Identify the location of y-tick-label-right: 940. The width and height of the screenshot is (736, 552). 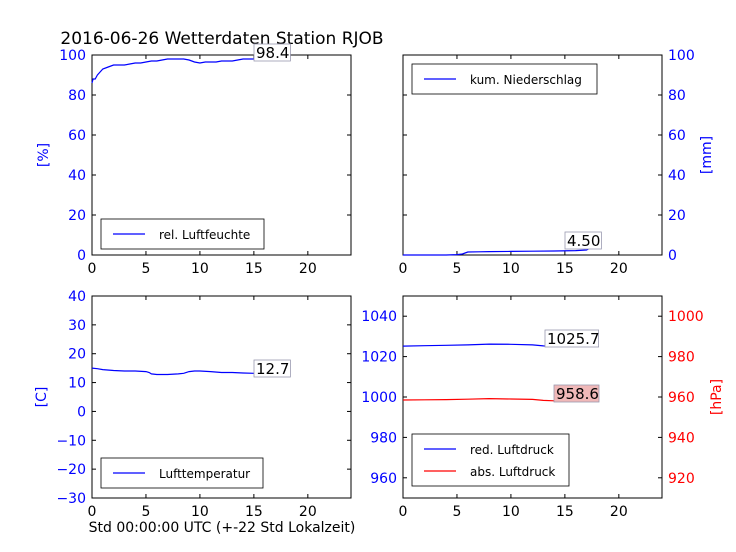
(681, 438).